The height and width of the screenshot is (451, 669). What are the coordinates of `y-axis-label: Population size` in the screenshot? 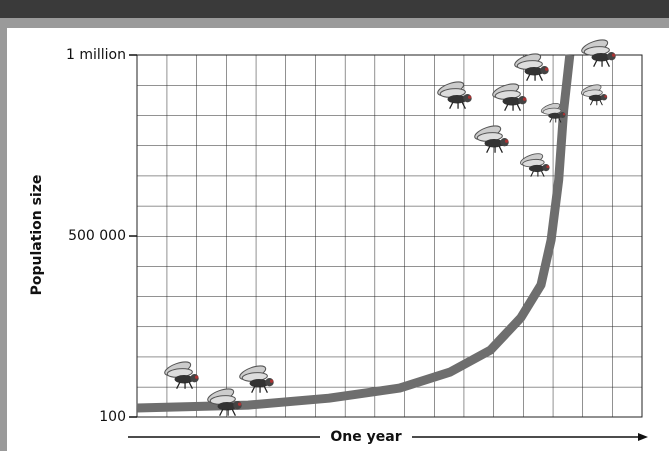 It's located at (37, 235).